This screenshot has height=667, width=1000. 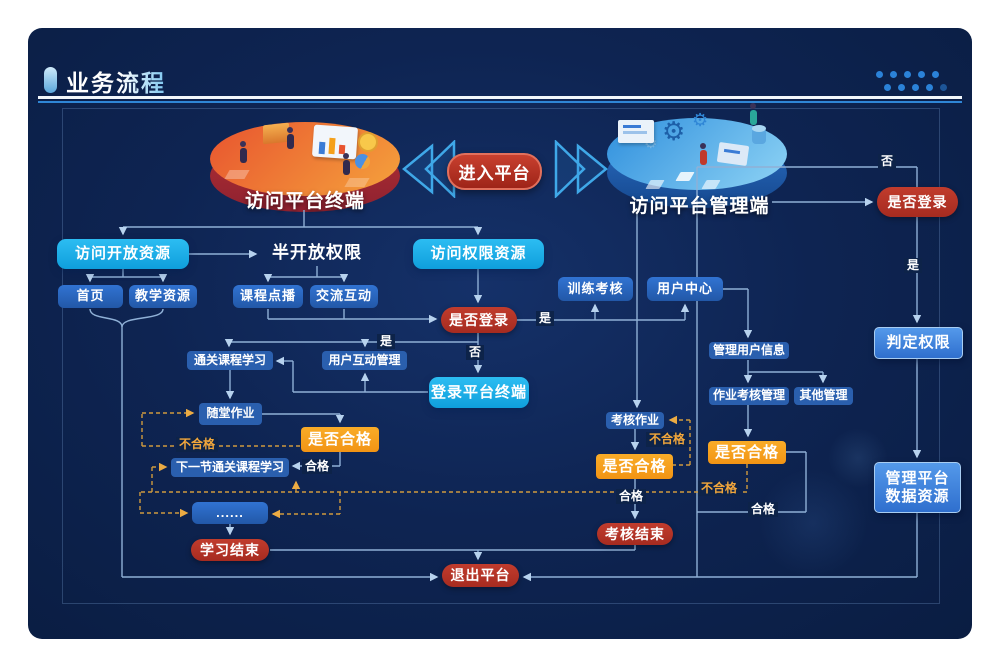 I want to click on node-user-center: 用户中心, so click(x=685, y=289).